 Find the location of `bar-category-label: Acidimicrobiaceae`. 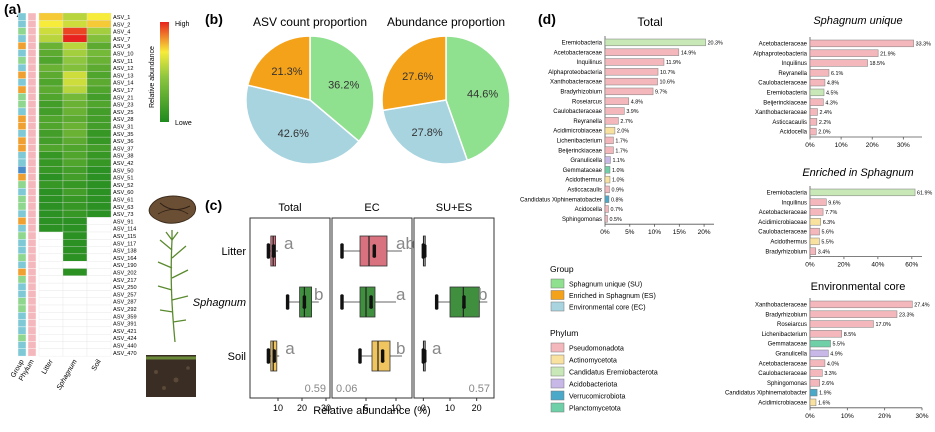

bar-category-label: Acidimicrobiaceae is located at coordinates (782, 223).